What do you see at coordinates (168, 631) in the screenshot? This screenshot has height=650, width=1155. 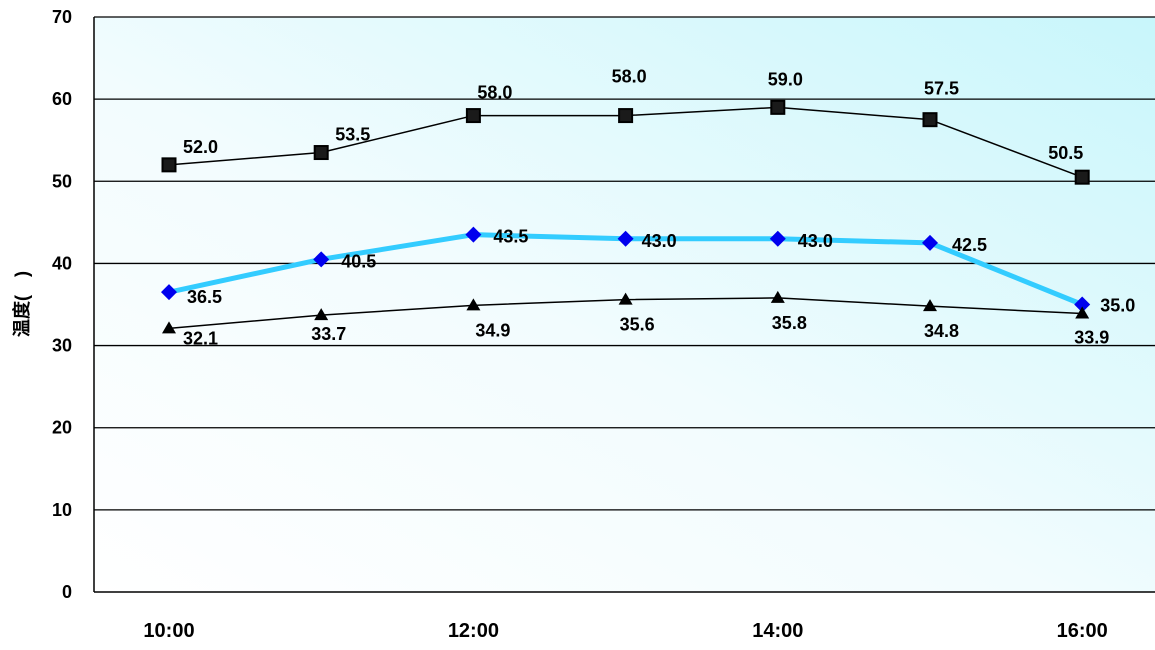 I see `x-tick-label: 10:00` at bounding box center [168, 631].